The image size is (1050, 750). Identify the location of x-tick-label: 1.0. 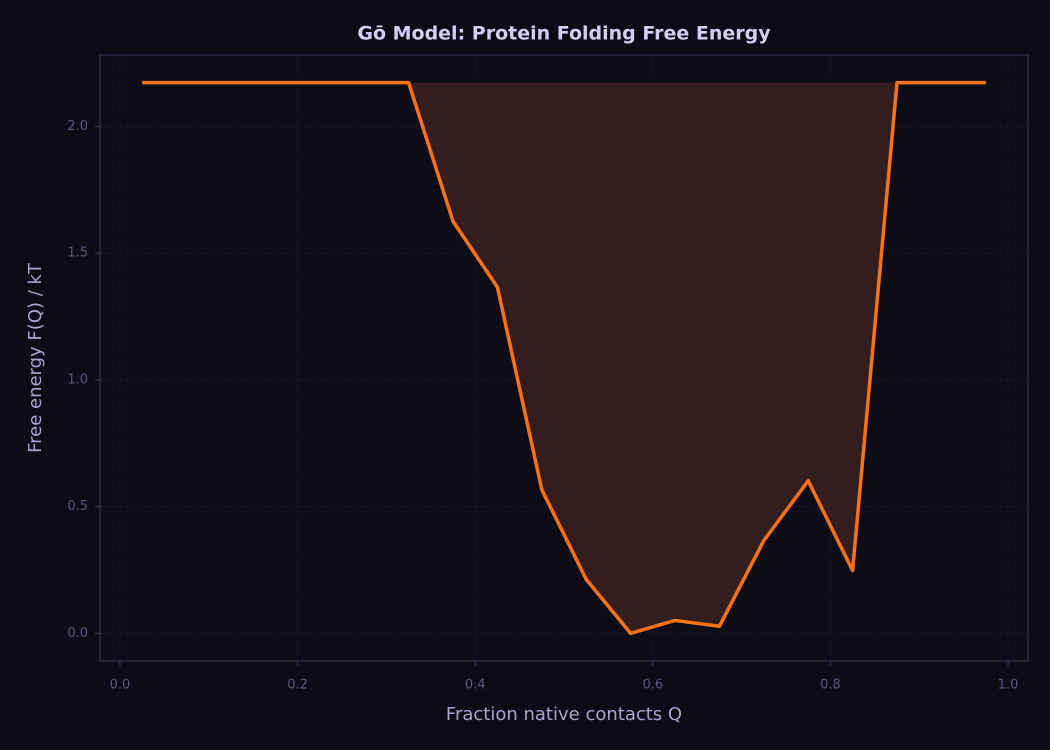
(1008, 685).